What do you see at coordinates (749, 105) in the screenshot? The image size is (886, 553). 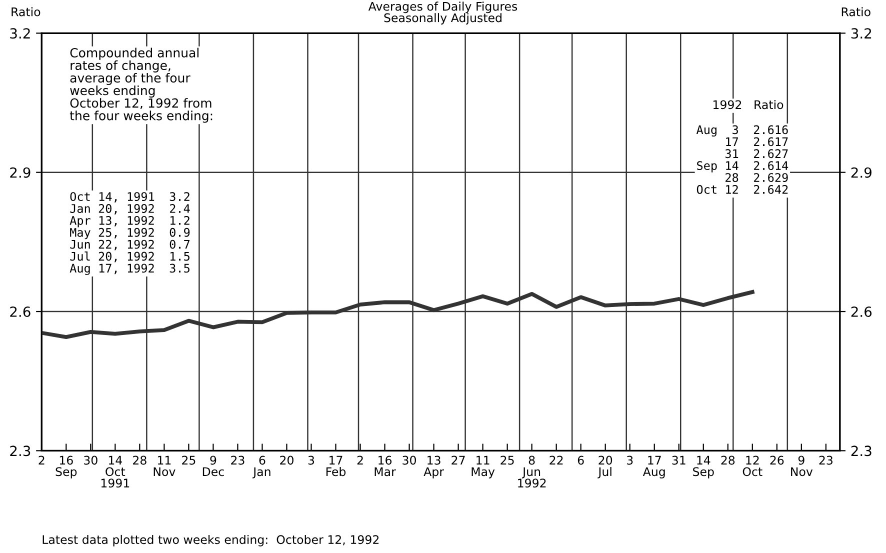 I see `annotation: 1992 Ratio` at bounding box center [749, 105].